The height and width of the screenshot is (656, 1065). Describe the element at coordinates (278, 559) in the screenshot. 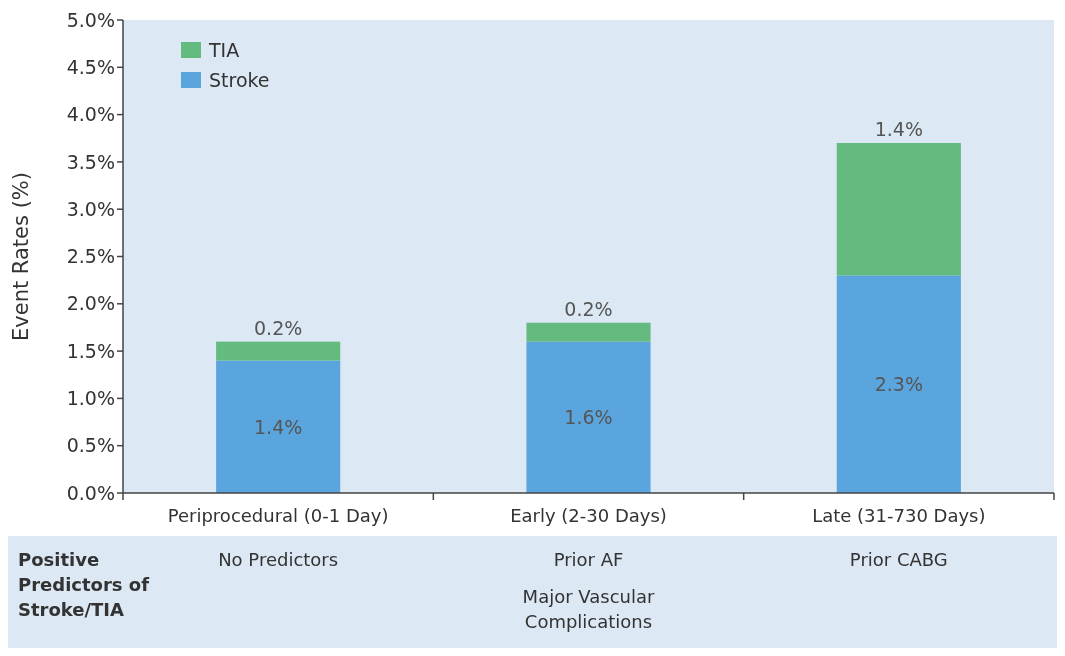

I see `text: No Predictors` at that location.